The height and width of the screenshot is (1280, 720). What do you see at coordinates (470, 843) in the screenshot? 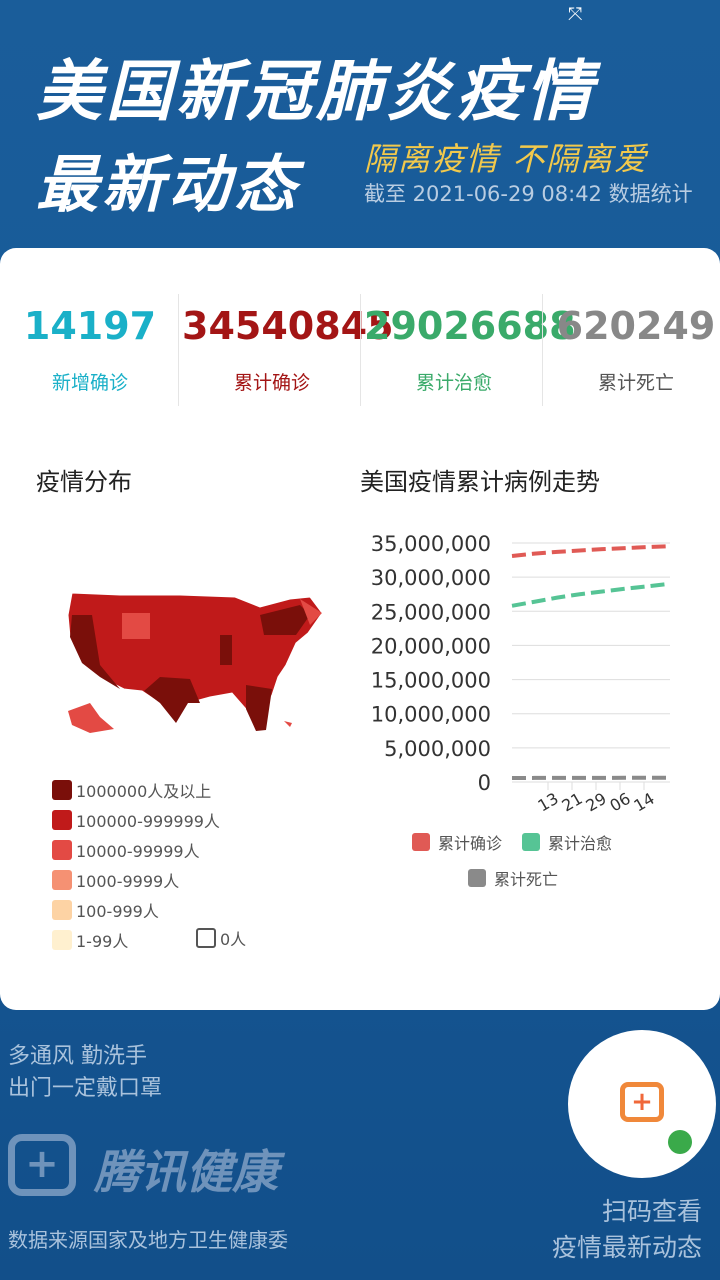
I see `legend-label: 累计确诊` at bounding box center [470, 843].